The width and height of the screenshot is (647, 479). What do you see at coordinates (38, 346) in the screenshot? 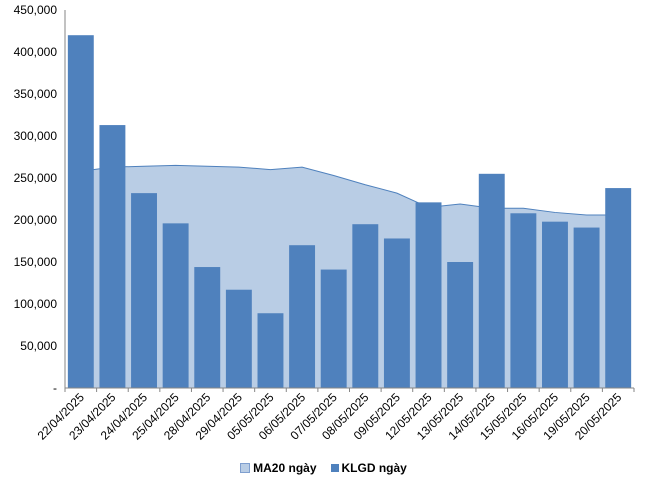
I see `y-tick-label: 50,000` at bounding box center [38, 346].